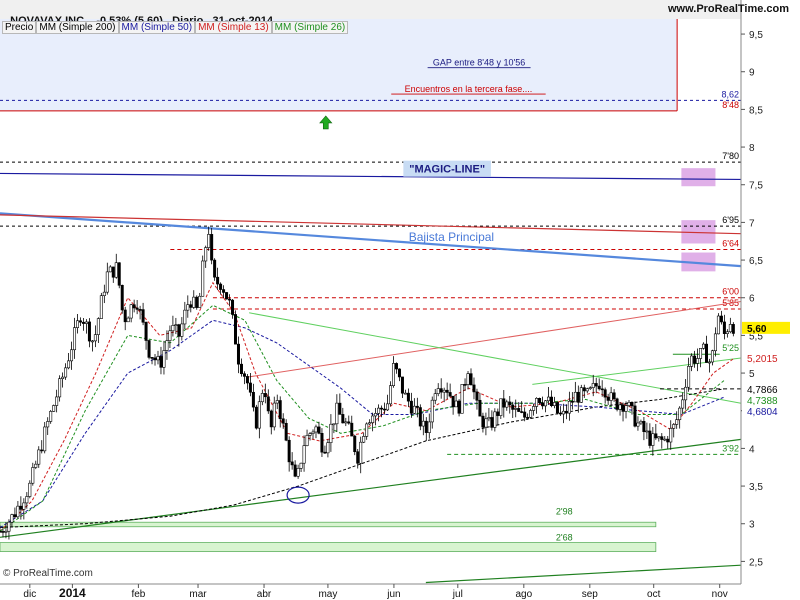 The height and width of the screenshot is (600, 800). Describe the element at coordinates (564, 537) in the screenshot. I see `annotation-text: 2'68` at that location.